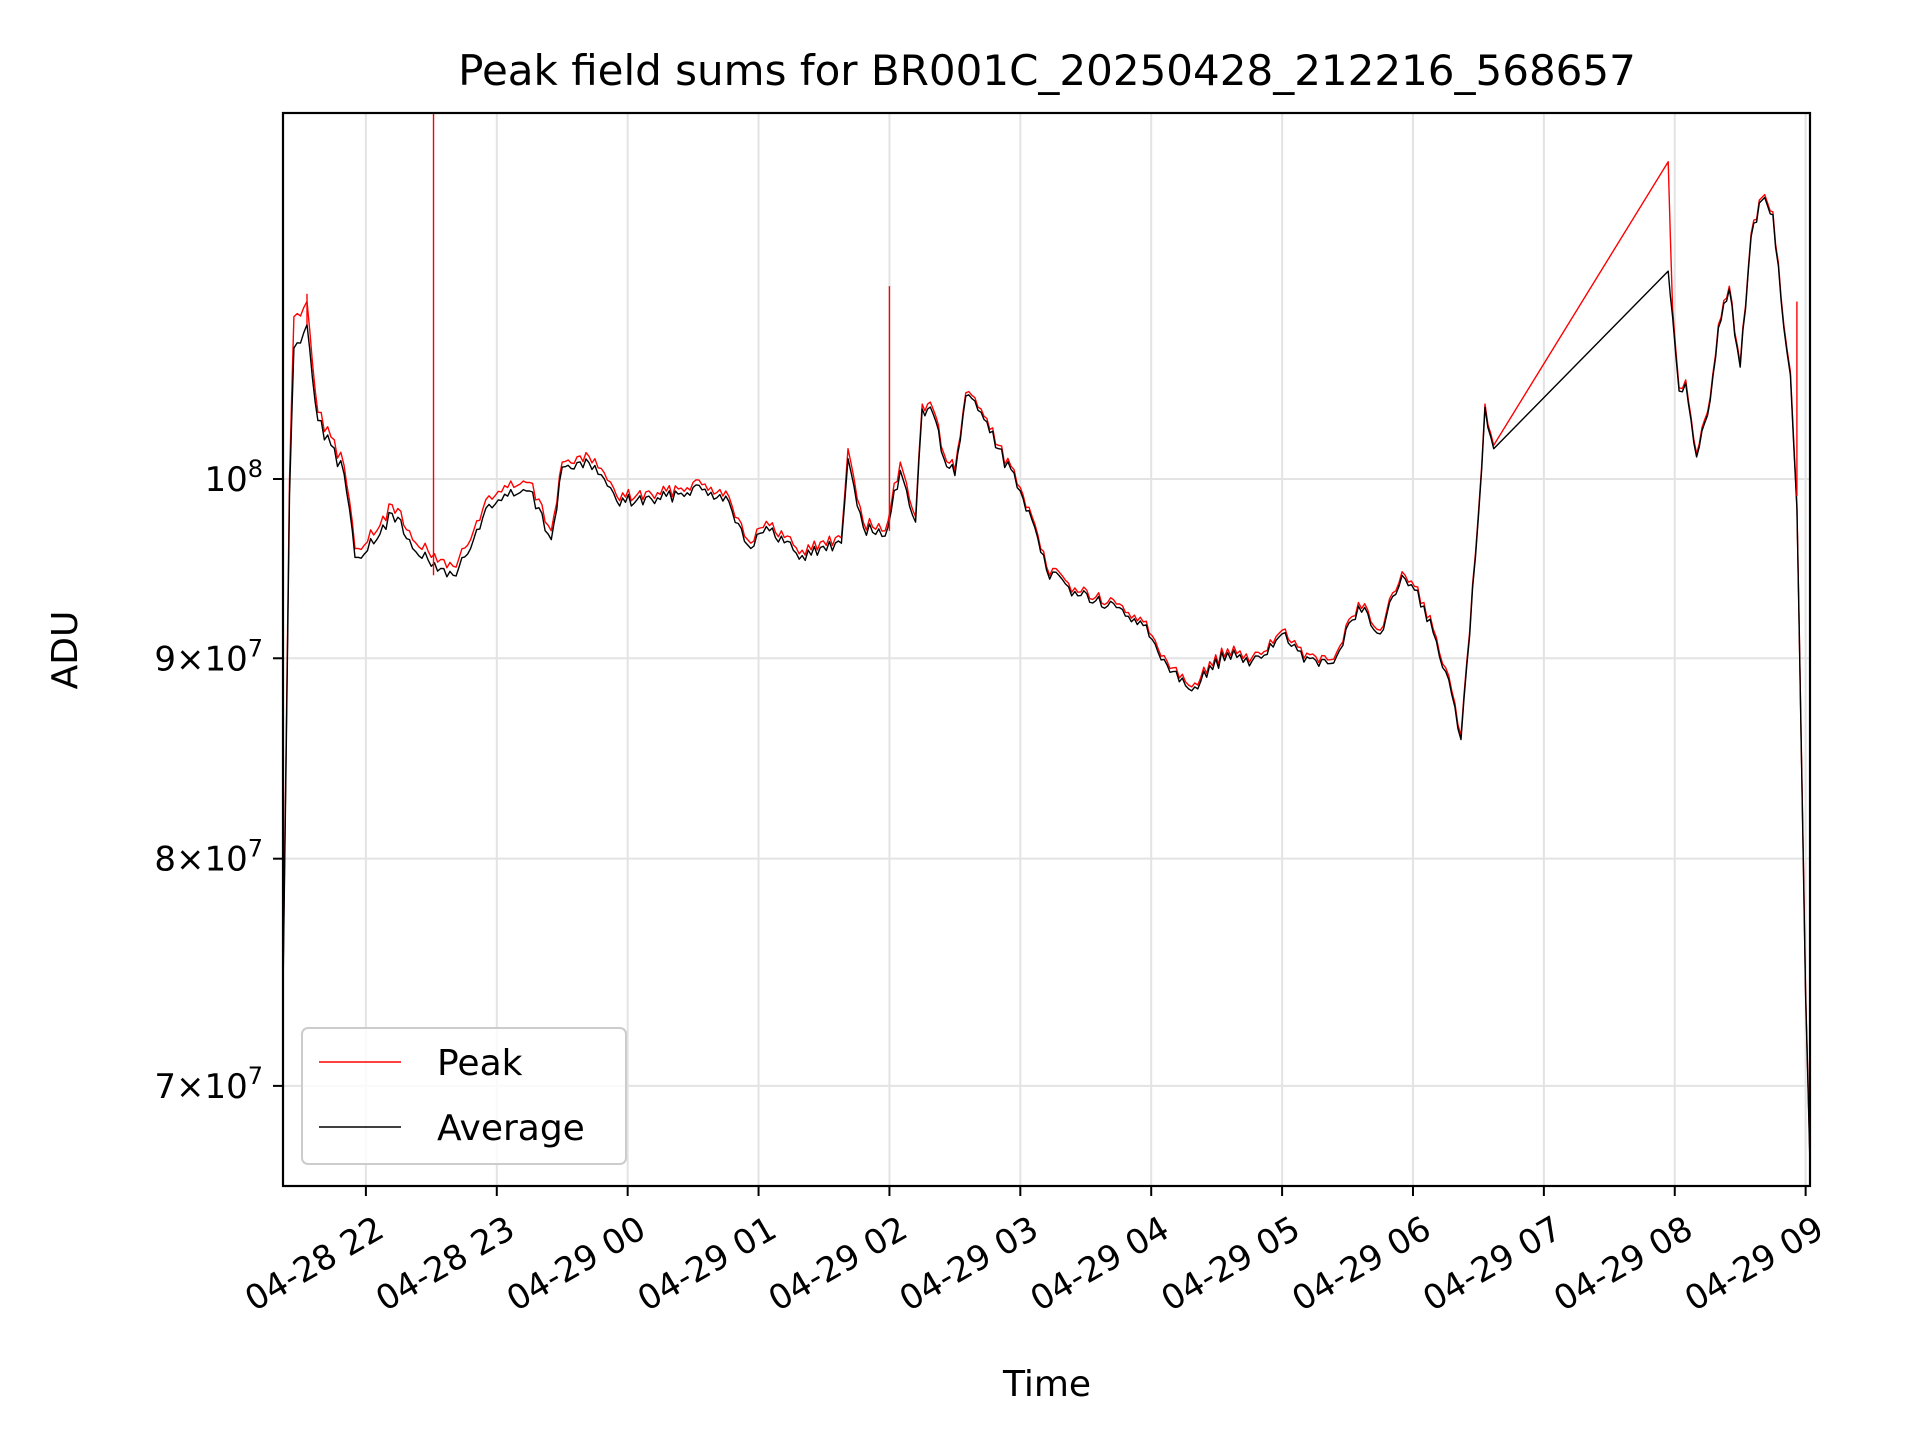  I want to click on legend-label-peak: Peak, so click(480, 1063).